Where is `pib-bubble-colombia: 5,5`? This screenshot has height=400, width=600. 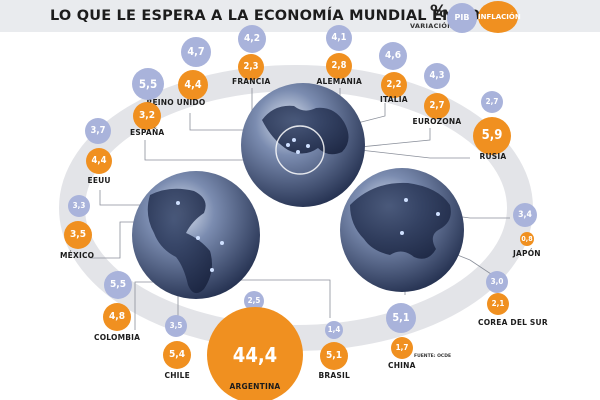 pib-bubble-colombia: 5,5 is located at coordinates (118, 285).